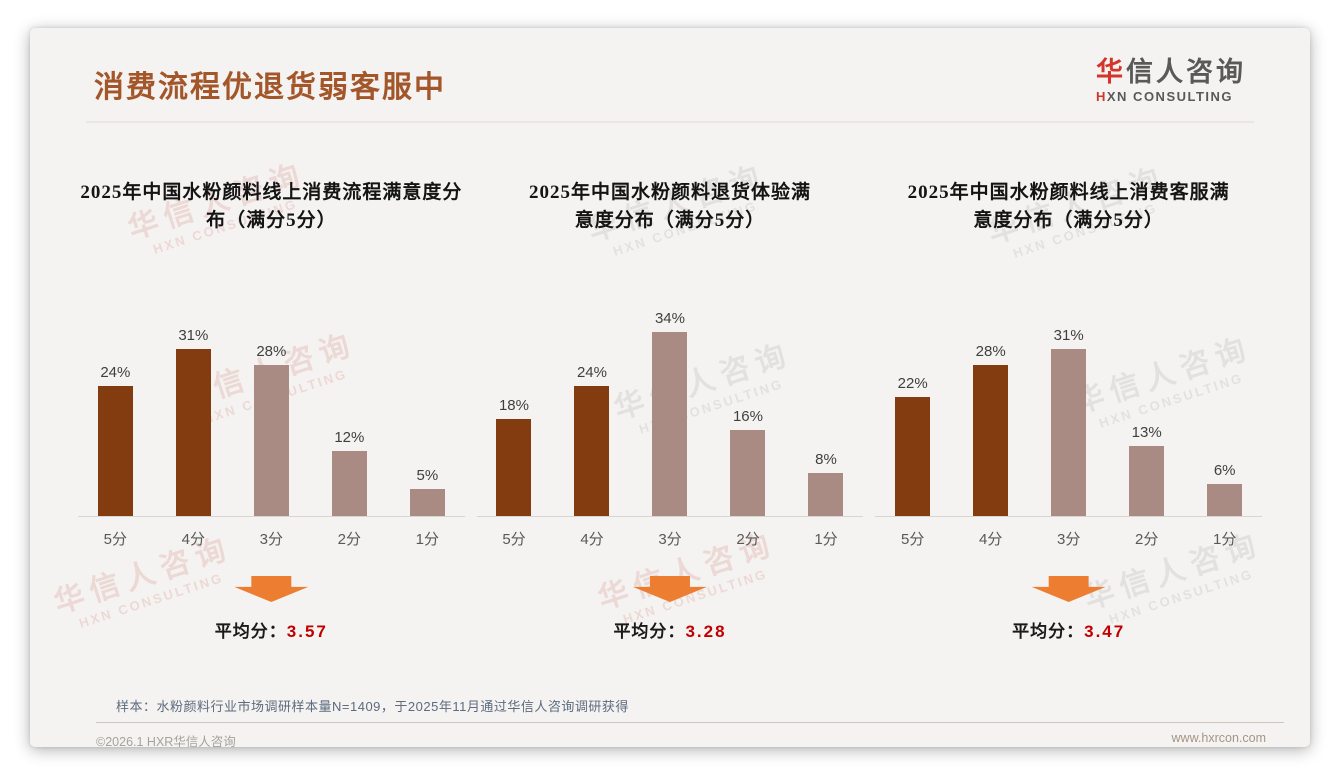  Describe the element at coordinates (1224, 470) in the screenshot. I see `bar-value-label: 6%` at that location.